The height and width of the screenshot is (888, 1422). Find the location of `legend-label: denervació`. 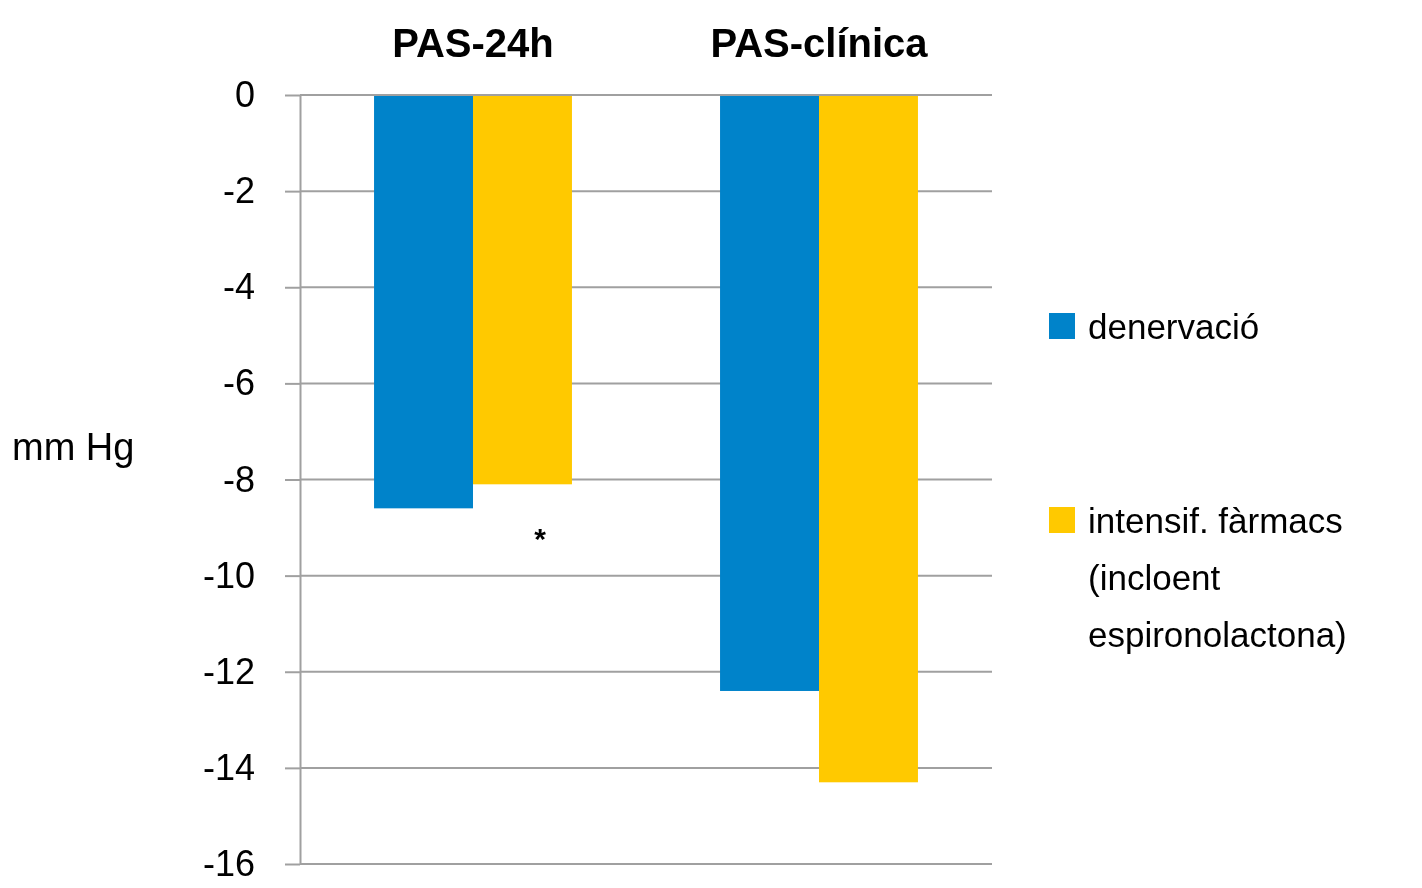

legend-label: denervació is located at coordinates (1174, 326).